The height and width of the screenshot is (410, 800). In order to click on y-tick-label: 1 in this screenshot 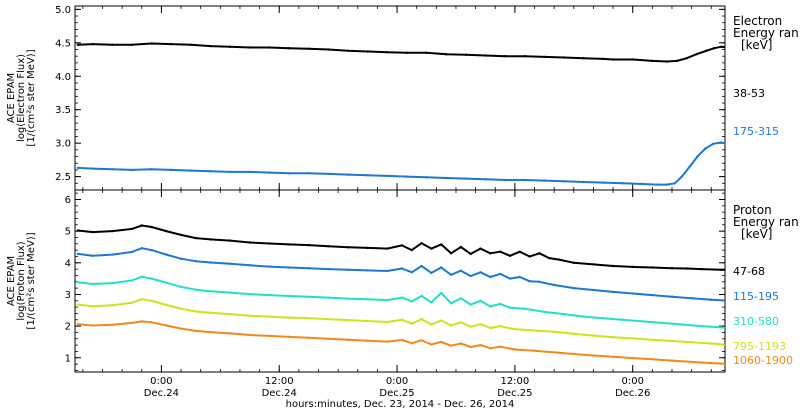, I will do `click(68, 358)`.